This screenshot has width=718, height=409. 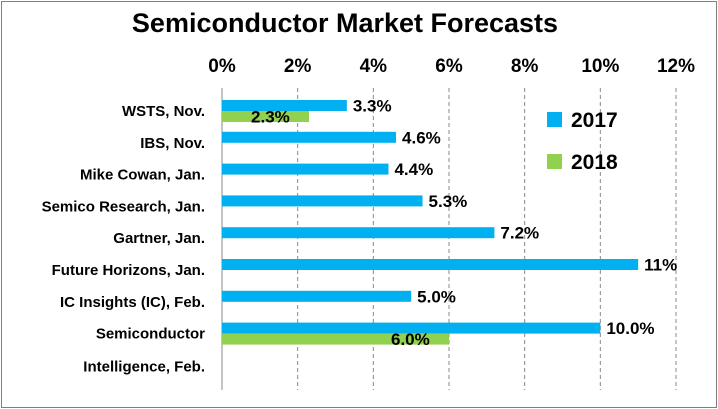 I want to click on x-tick-label: 6%, so click(x=449, y=66).